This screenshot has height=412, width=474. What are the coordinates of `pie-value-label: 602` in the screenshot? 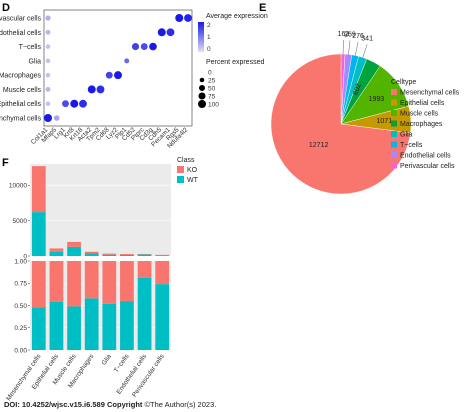 It's located at (357, 89).